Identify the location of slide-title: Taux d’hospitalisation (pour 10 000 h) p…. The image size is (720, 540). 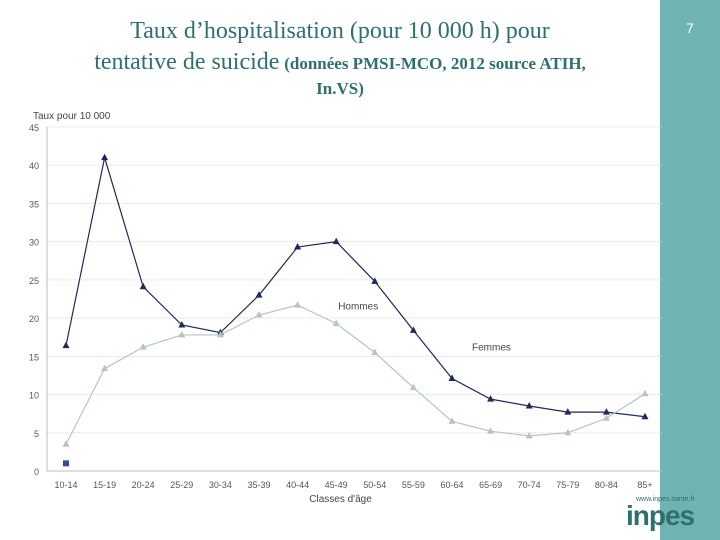
(340, 58).